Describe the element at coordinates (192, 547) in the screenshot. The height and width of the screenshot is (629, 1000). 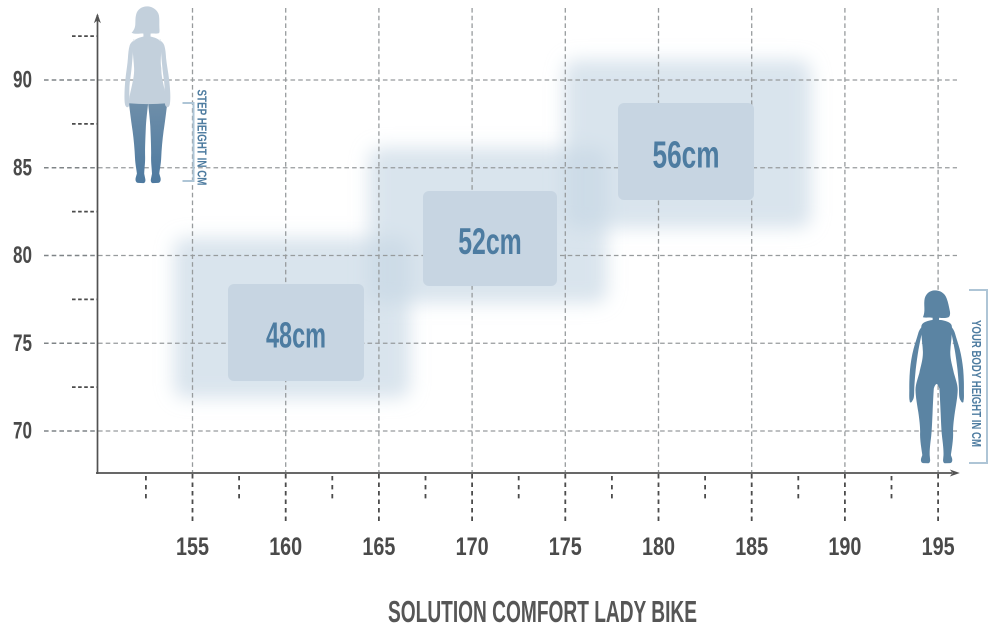
I see `svg-text: 155` at that location.